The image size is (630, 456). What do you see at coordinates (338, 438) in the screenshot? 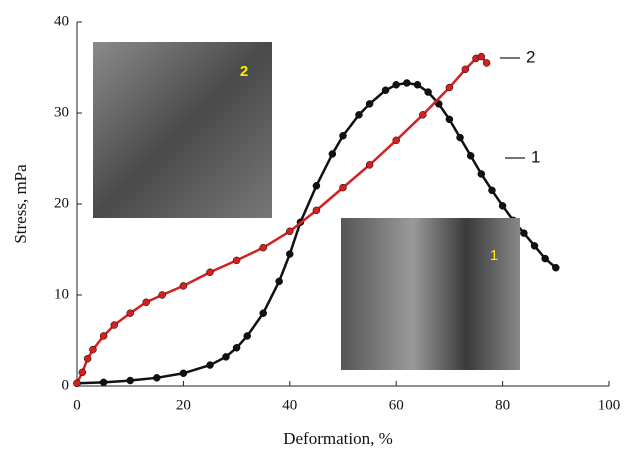
I see `x-axis-label: Deformation, %` at bounding box center [338, 438].